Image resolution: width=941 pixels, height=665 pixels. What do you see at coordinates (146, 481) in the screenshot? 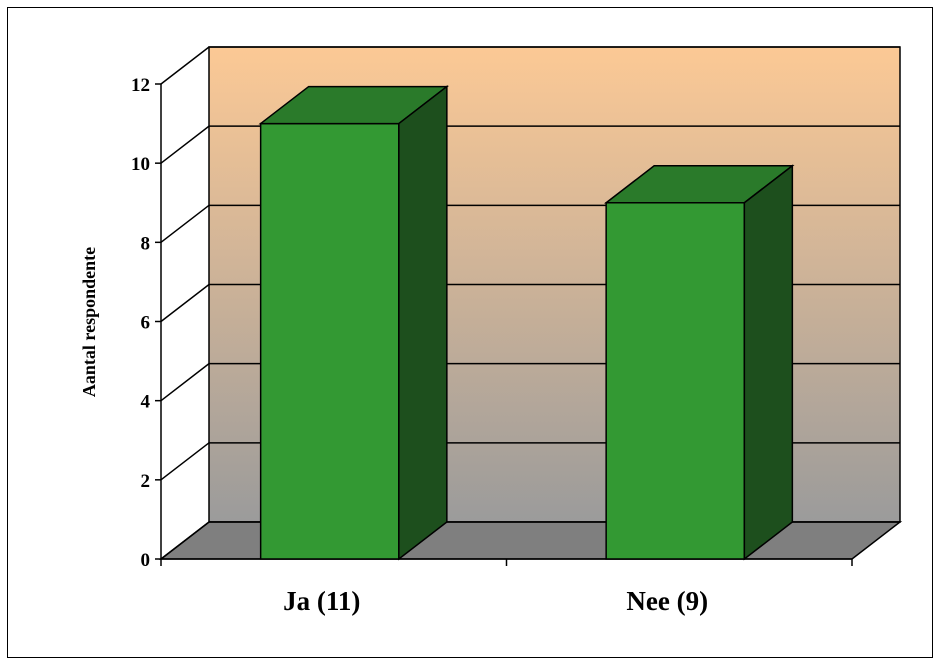
I see `y-tick-label: 2` at bounding box center [146, 481].